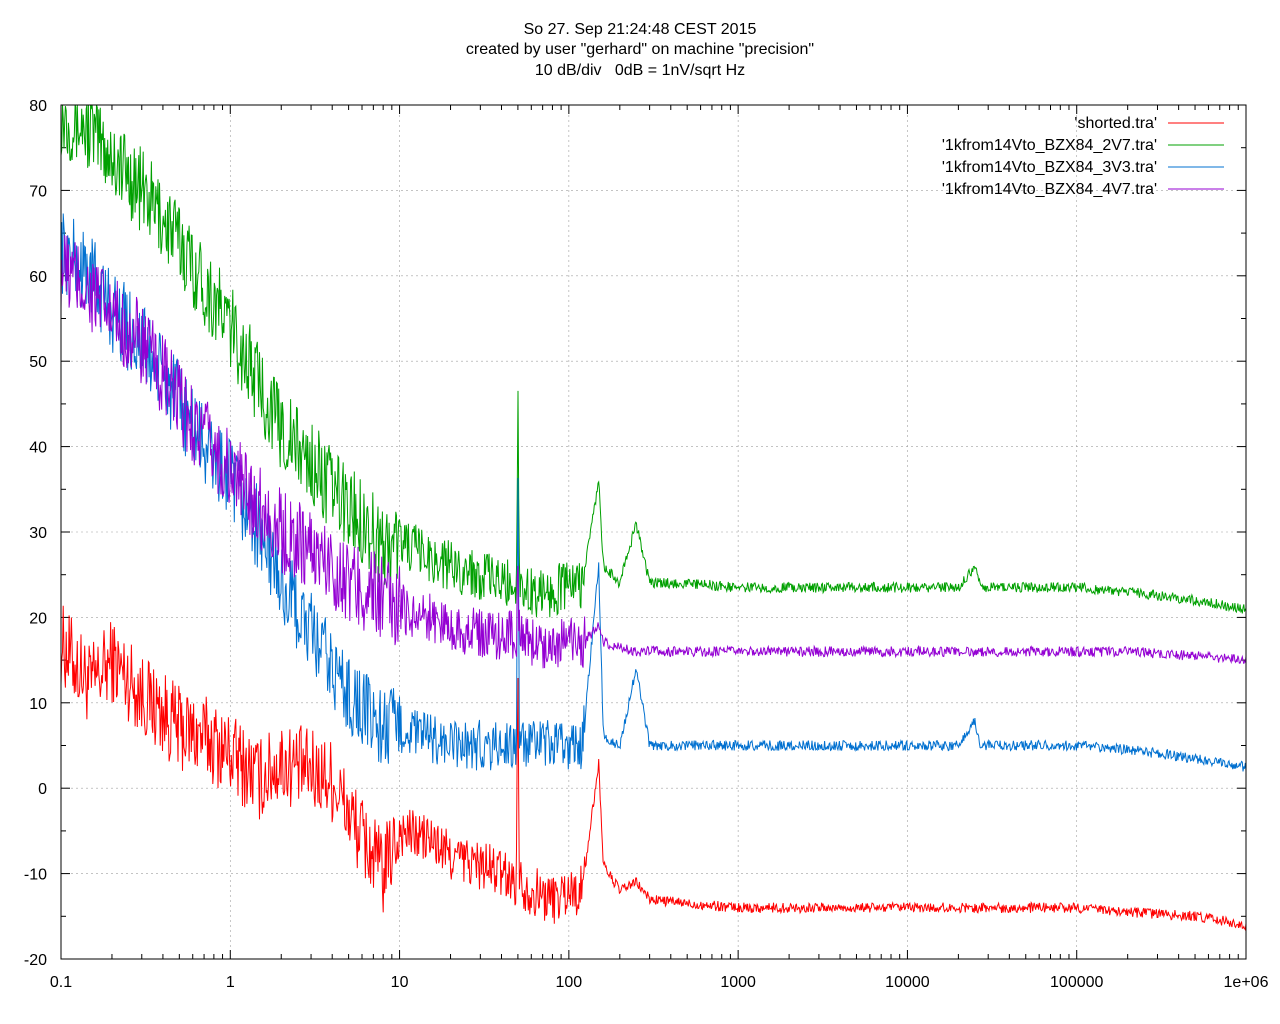  Describe the element at coordinates (1076, 982) in the screenshot. I see `x-tick-label: 100000` at that location.